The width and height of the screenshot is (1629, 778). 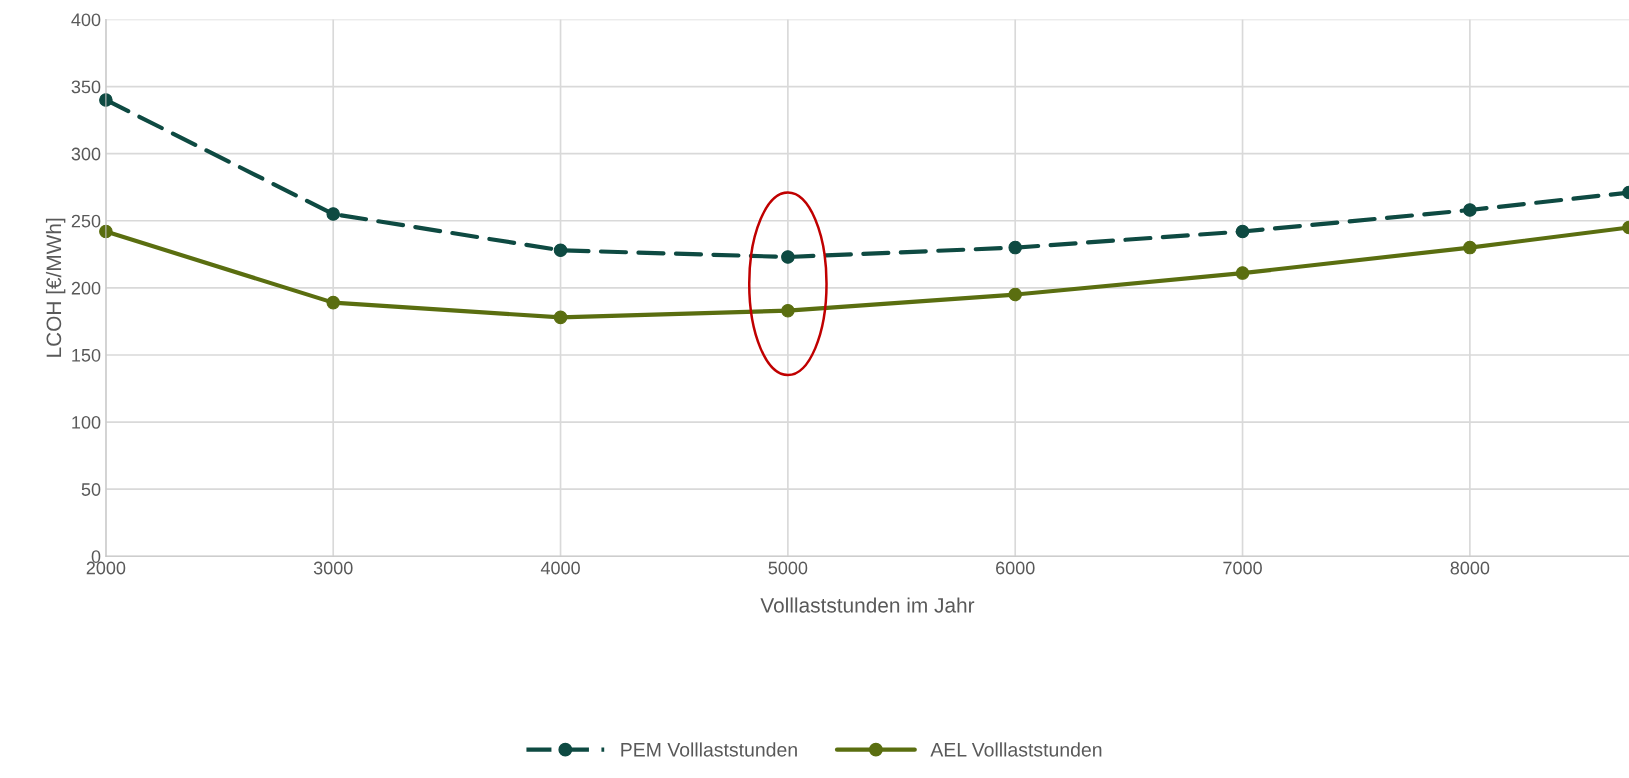 What do you see at coordinates (1015, 568) in the screenshot?
I see `x-tick-label: 6000` at bounding box center [1015, 568].